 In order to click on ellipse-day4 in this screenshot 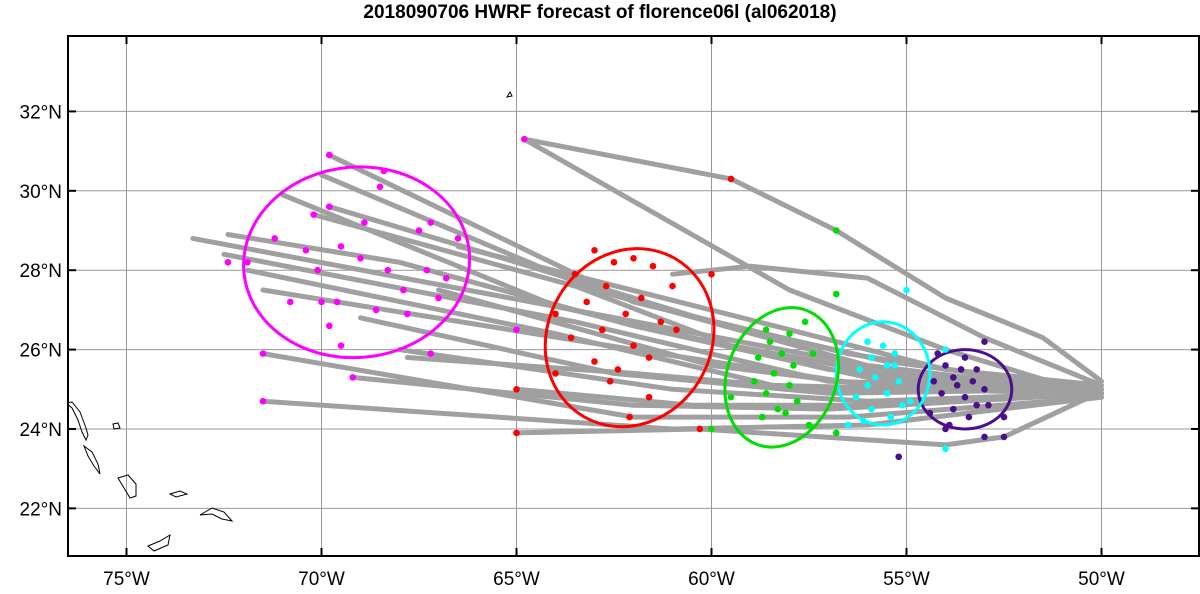, I will do `click(629, 338)`.